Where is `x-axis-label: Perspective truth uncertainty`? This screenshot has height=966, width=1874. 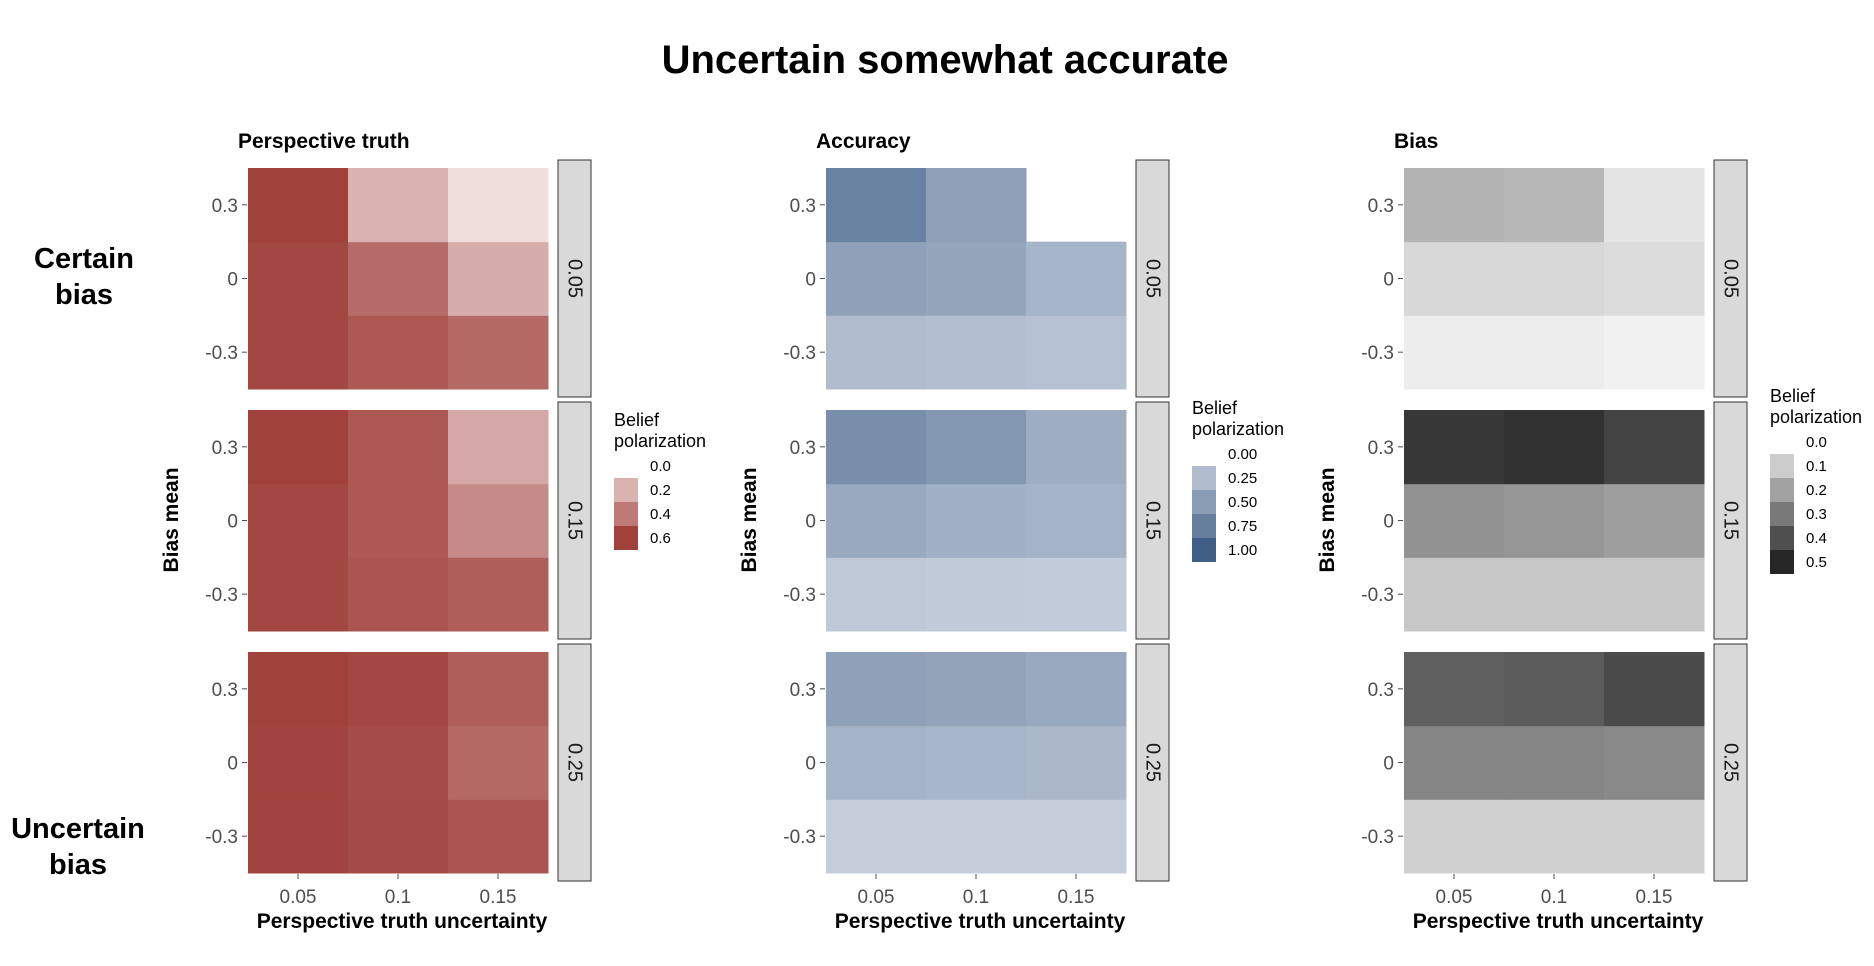 x-axis-label: Perspective truth uncertainty is located at coordinates (402, 921).